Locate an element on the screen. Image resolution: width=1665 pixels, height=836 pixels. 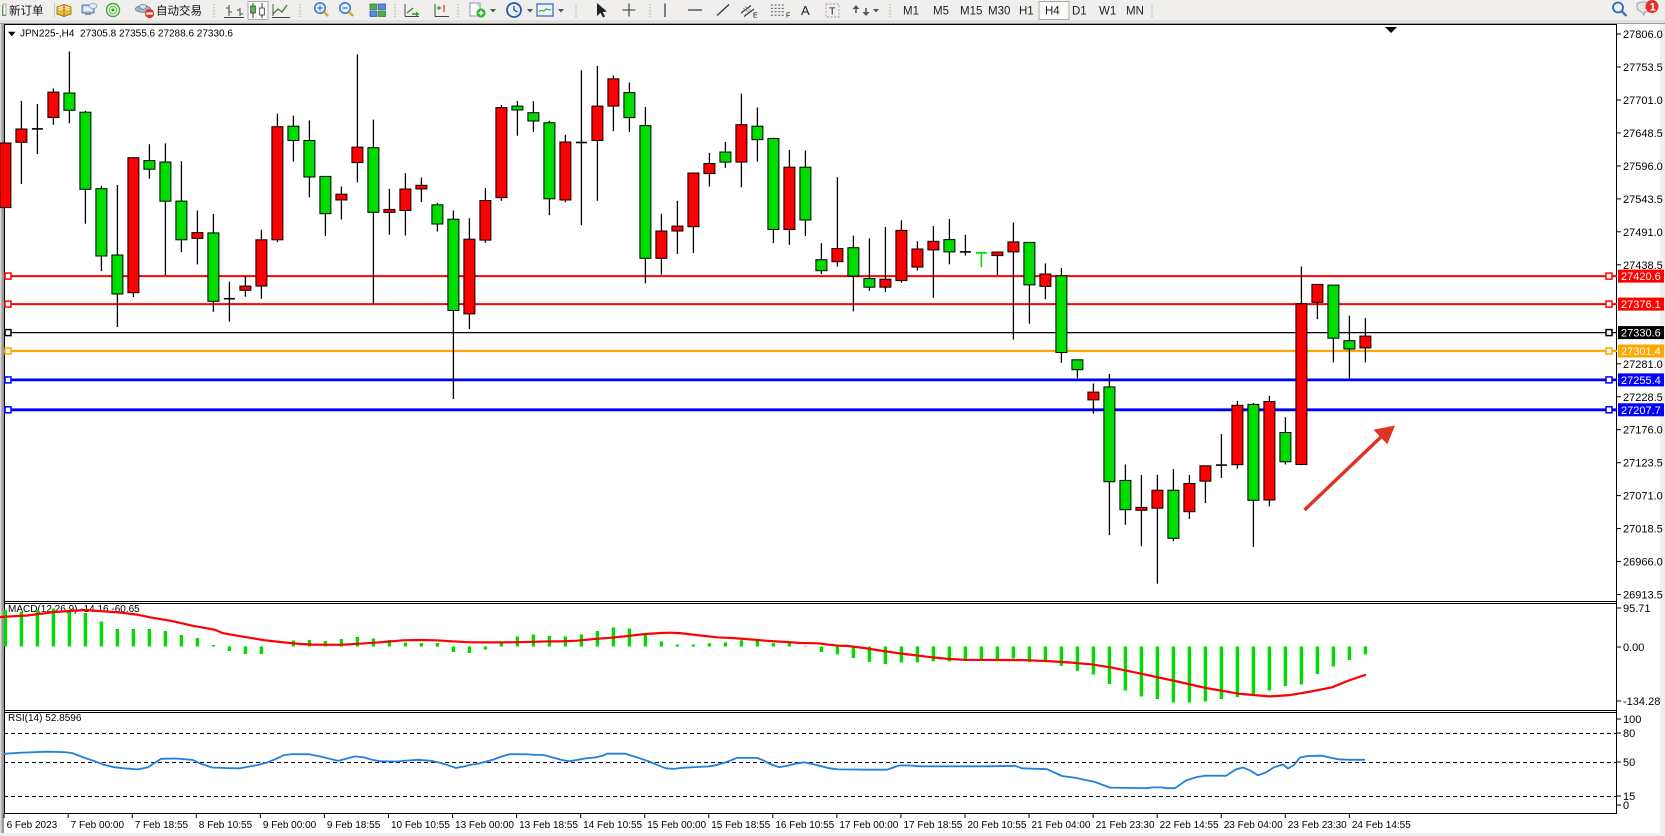
svg-text: 80 is located at coordinates (1629, 734).